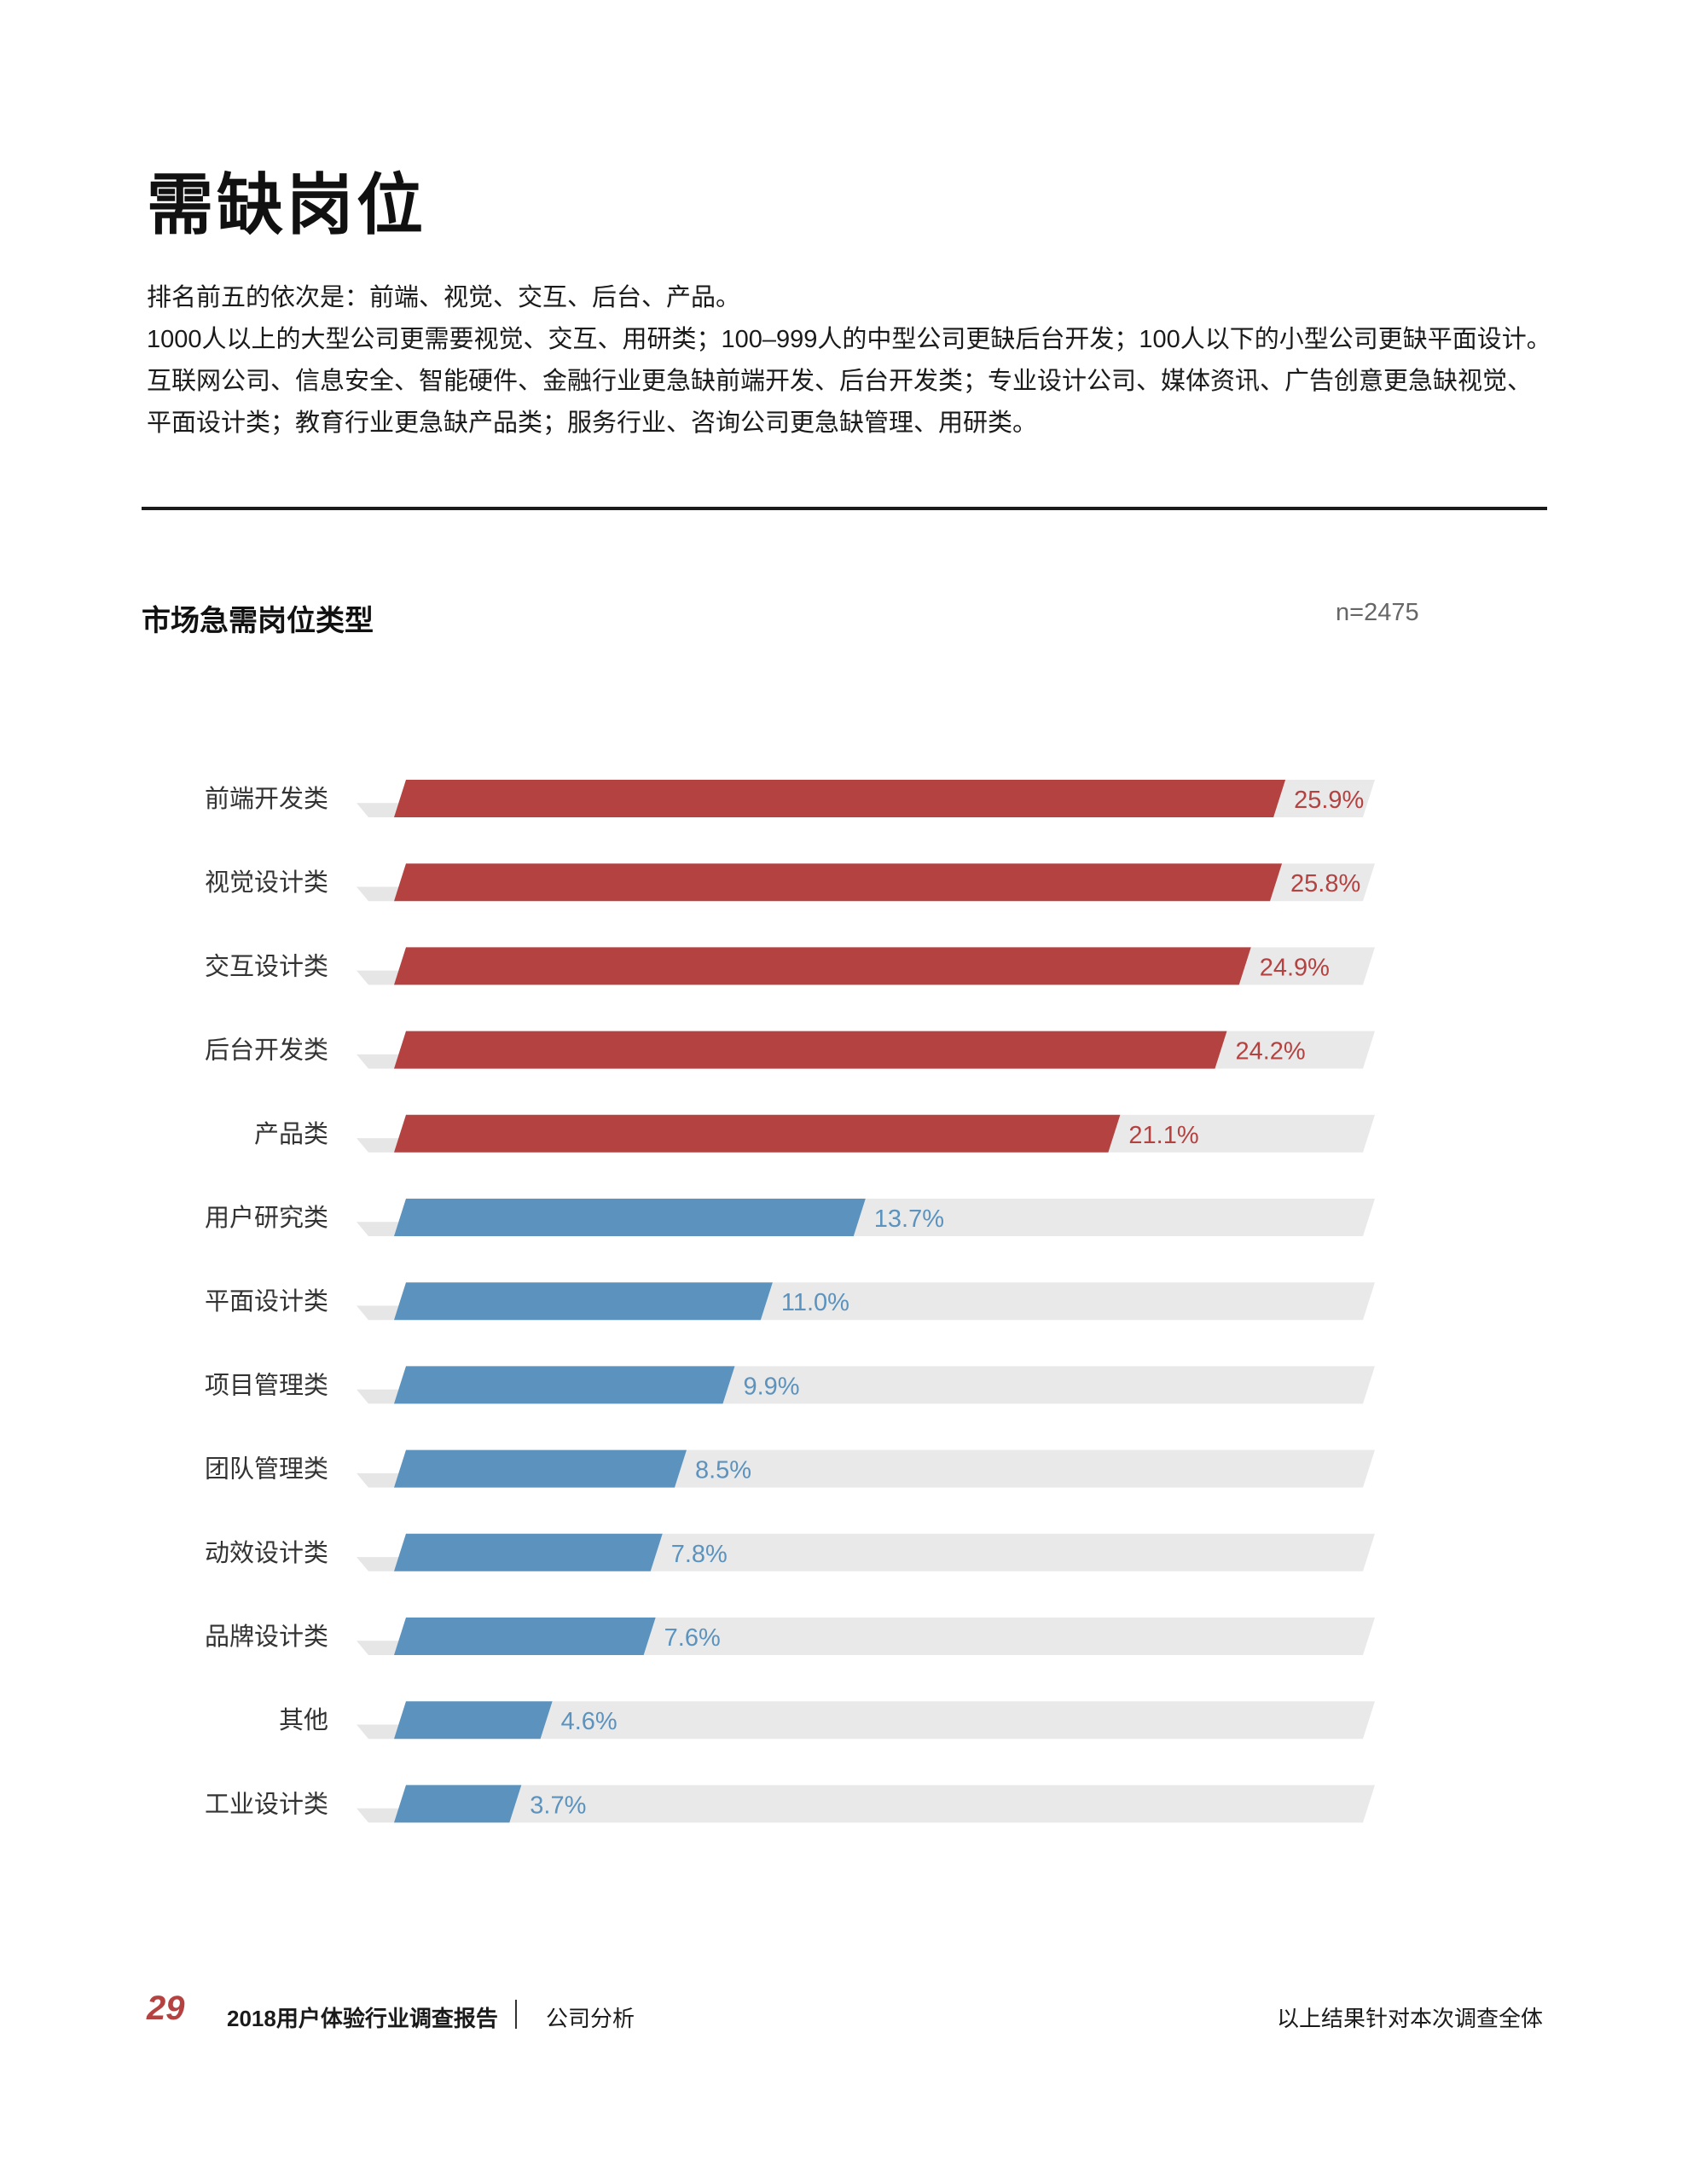 This screenshot has width=1693, height=2184. Describe the element at coordinates (266, 1051) in the screenshot. I see `category-label: 后台开发类` at that location.